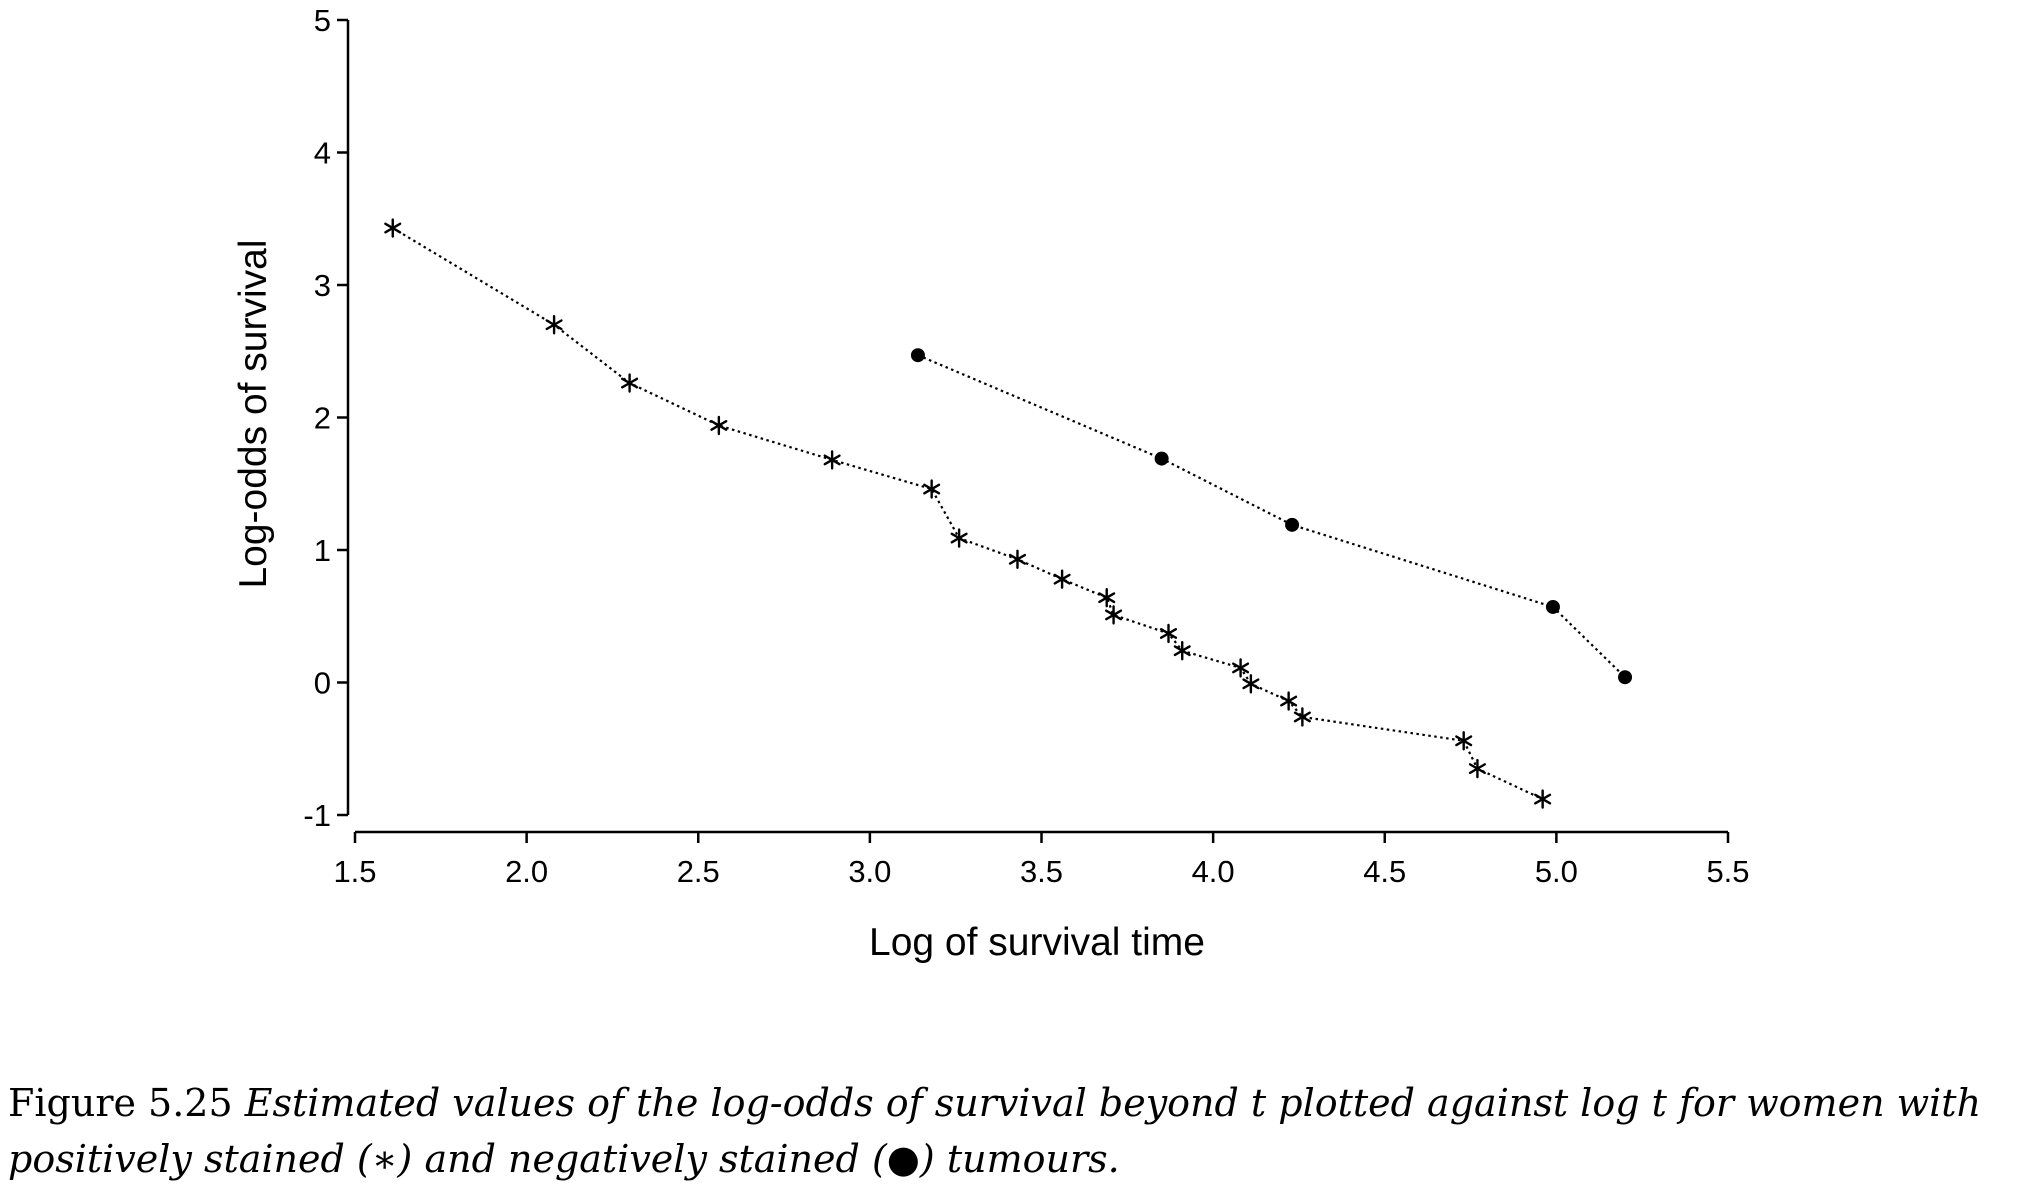 This screenshot has height=1187, width=2019. Describe the element at coordinates (322, 418) in the screenshot. I see `y-tick-label: 2` at that location.